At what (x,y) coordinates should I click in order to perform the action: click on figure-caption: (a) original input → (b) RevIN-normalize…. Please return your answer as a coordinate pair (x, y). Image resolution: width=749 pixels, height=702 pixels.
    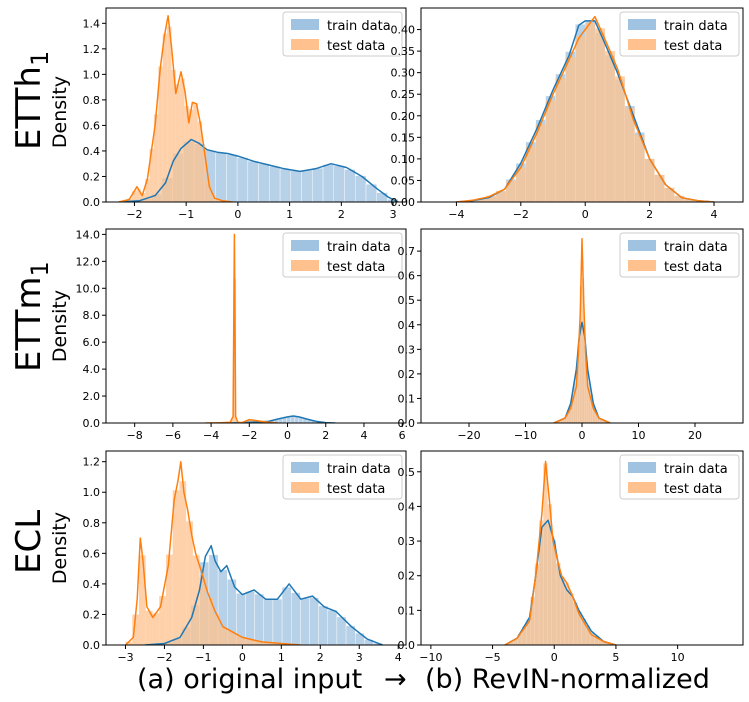
    Looking at the image, I should click on (423, 679).